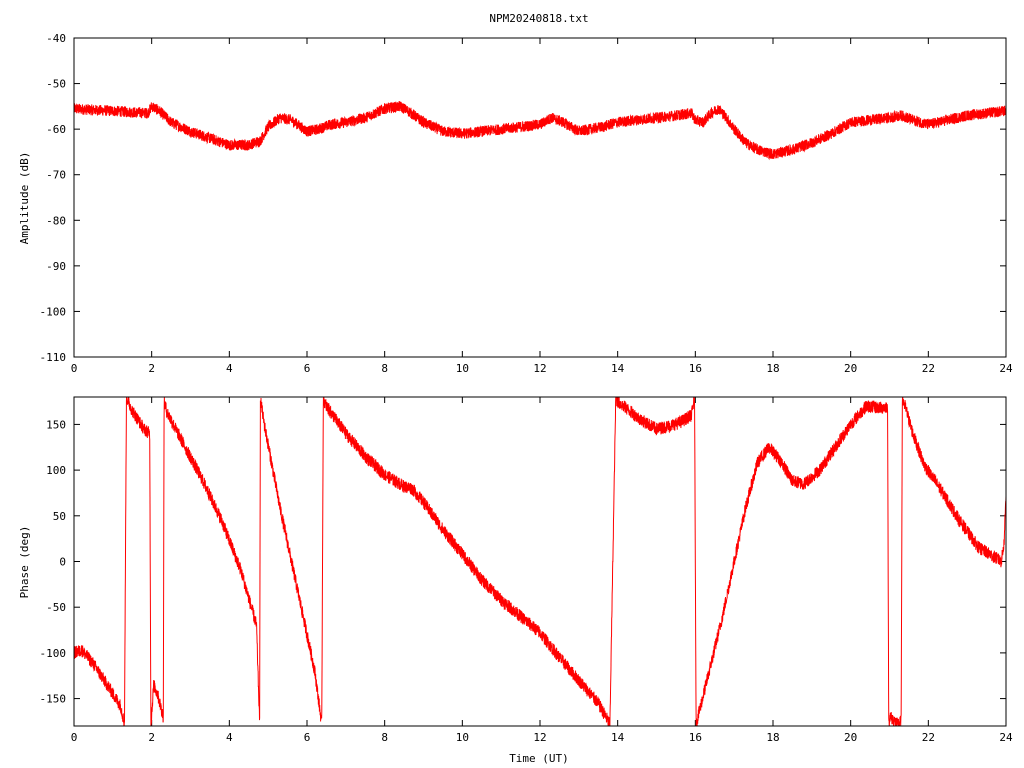 This screenshot has height=768, width=1024. I want to click on phase-x-tick-label: 6, so click(307, 737).